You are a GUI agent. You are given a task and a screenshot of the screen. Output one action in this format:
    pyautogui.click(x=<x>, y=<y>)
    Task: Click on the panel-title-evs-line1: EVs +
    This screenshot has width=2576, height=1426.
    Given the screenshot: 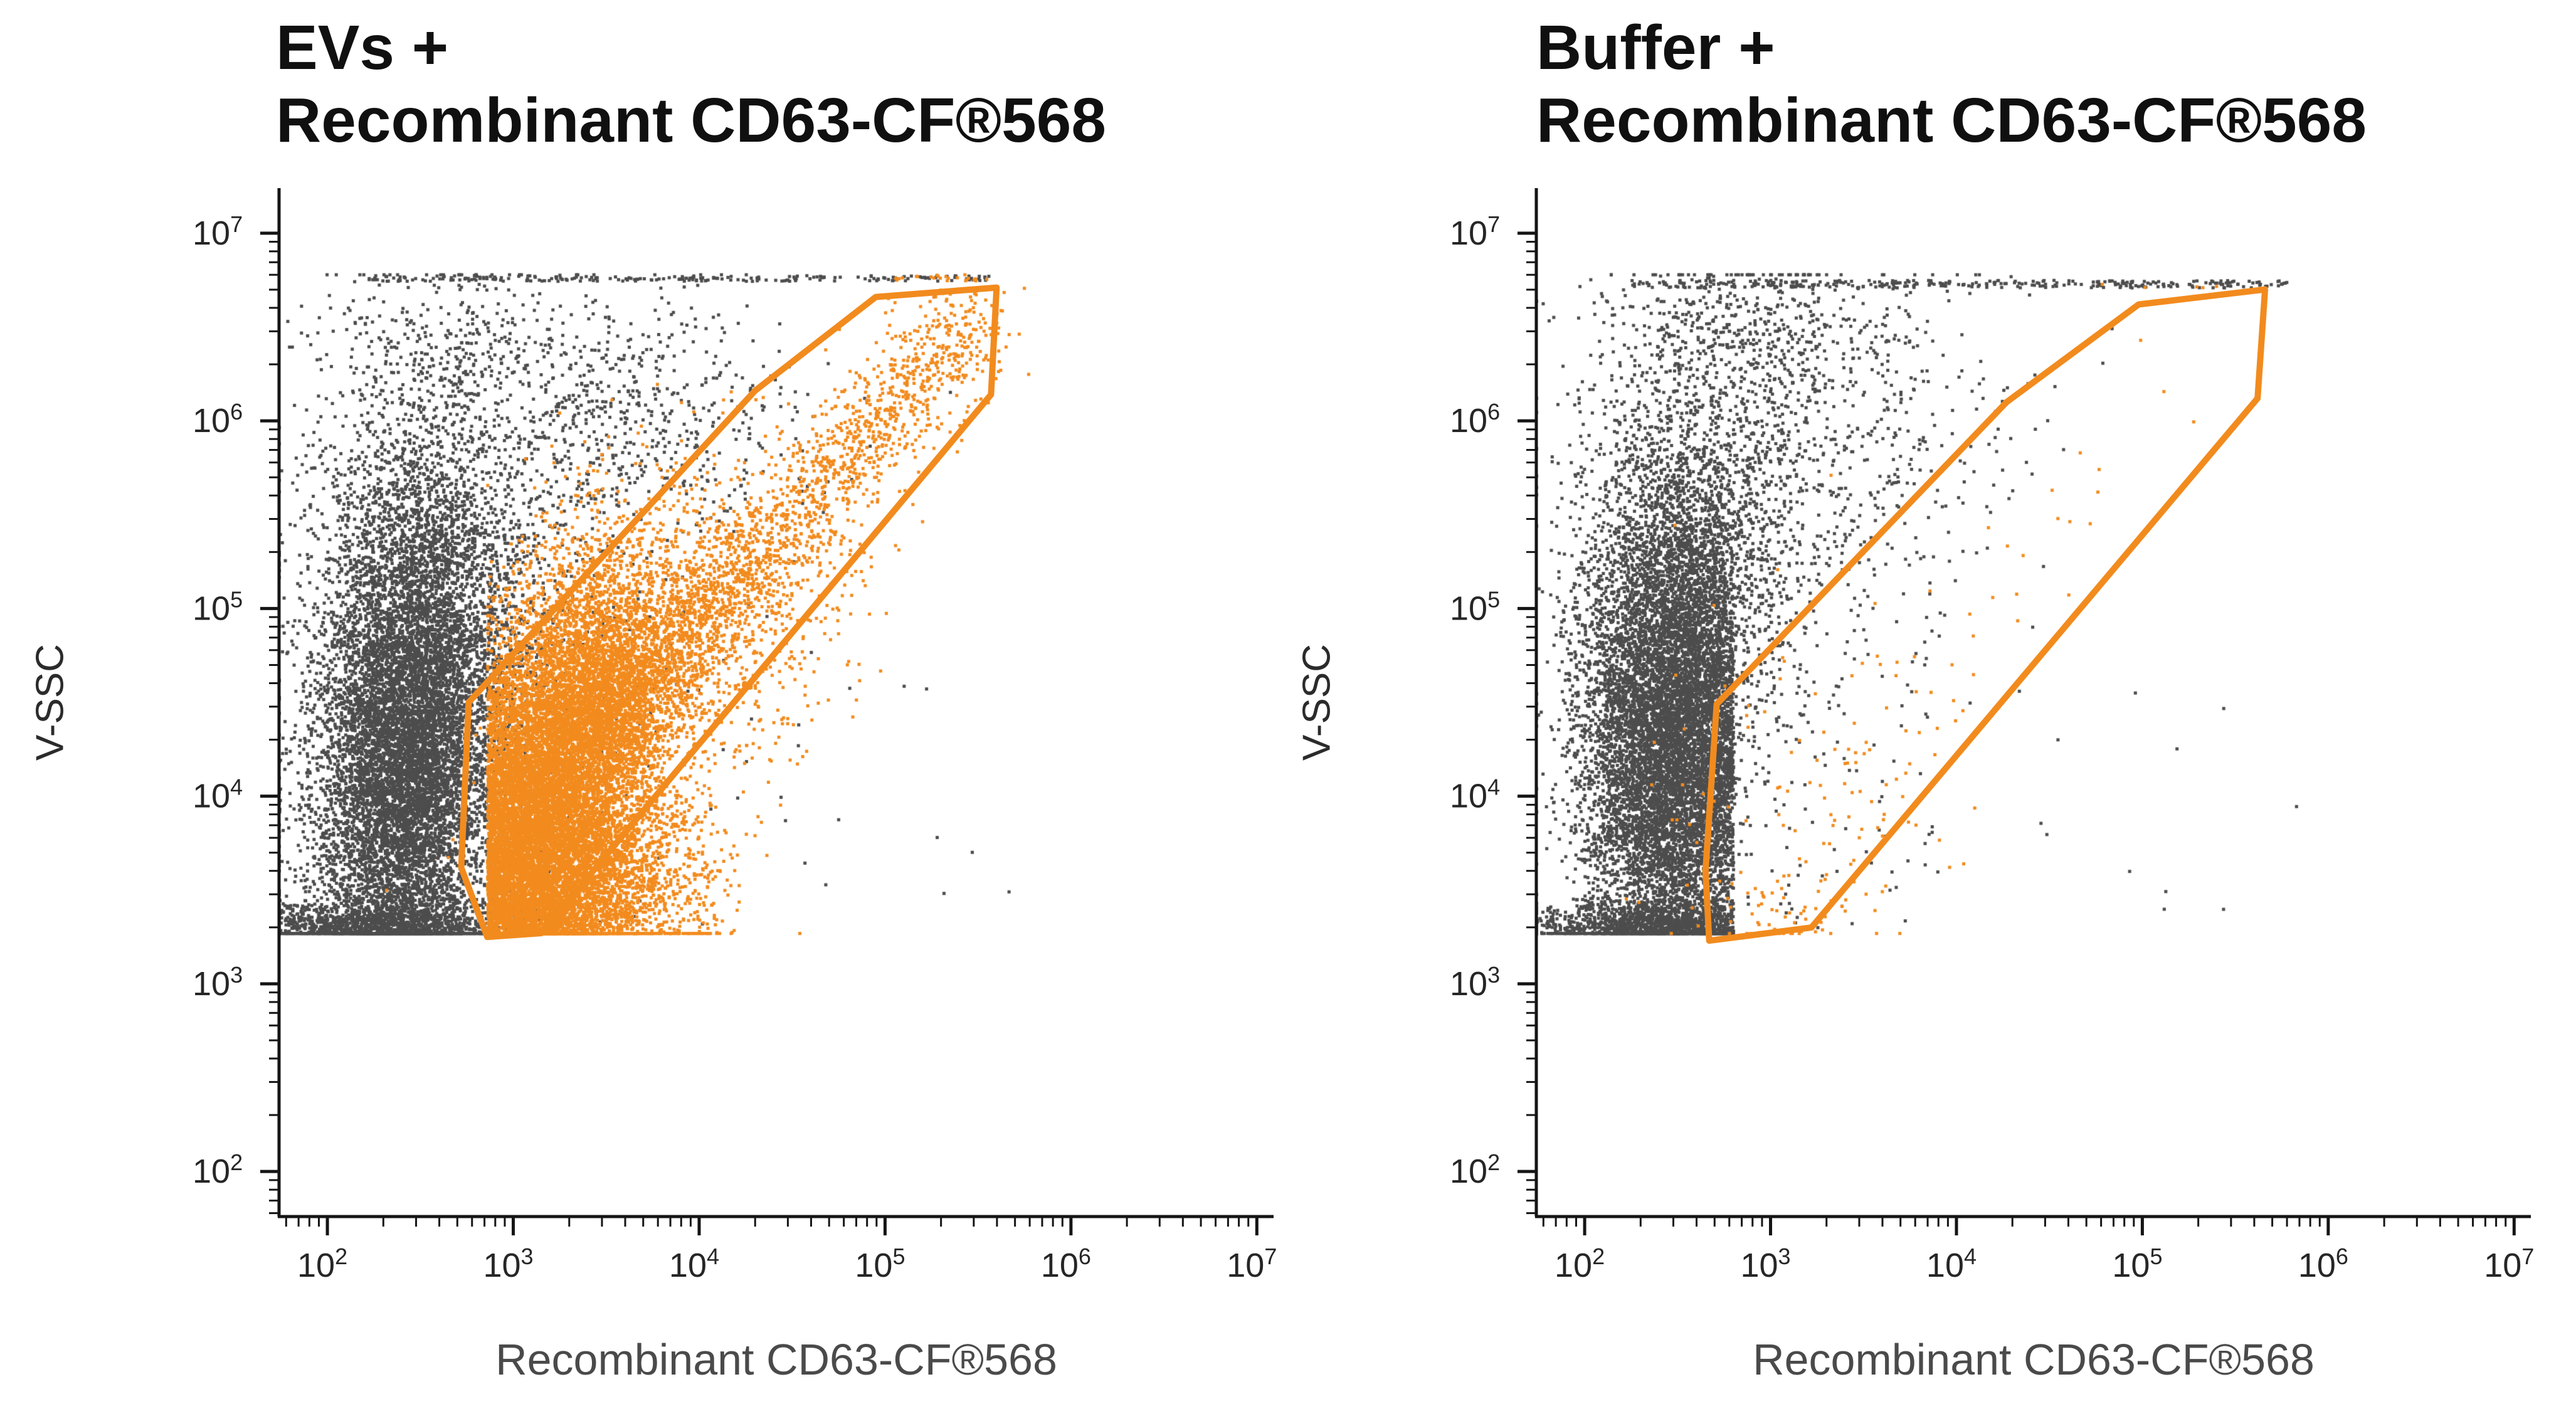 What is the action you would take?
    pyautogui.click(x=362, y=48)
    